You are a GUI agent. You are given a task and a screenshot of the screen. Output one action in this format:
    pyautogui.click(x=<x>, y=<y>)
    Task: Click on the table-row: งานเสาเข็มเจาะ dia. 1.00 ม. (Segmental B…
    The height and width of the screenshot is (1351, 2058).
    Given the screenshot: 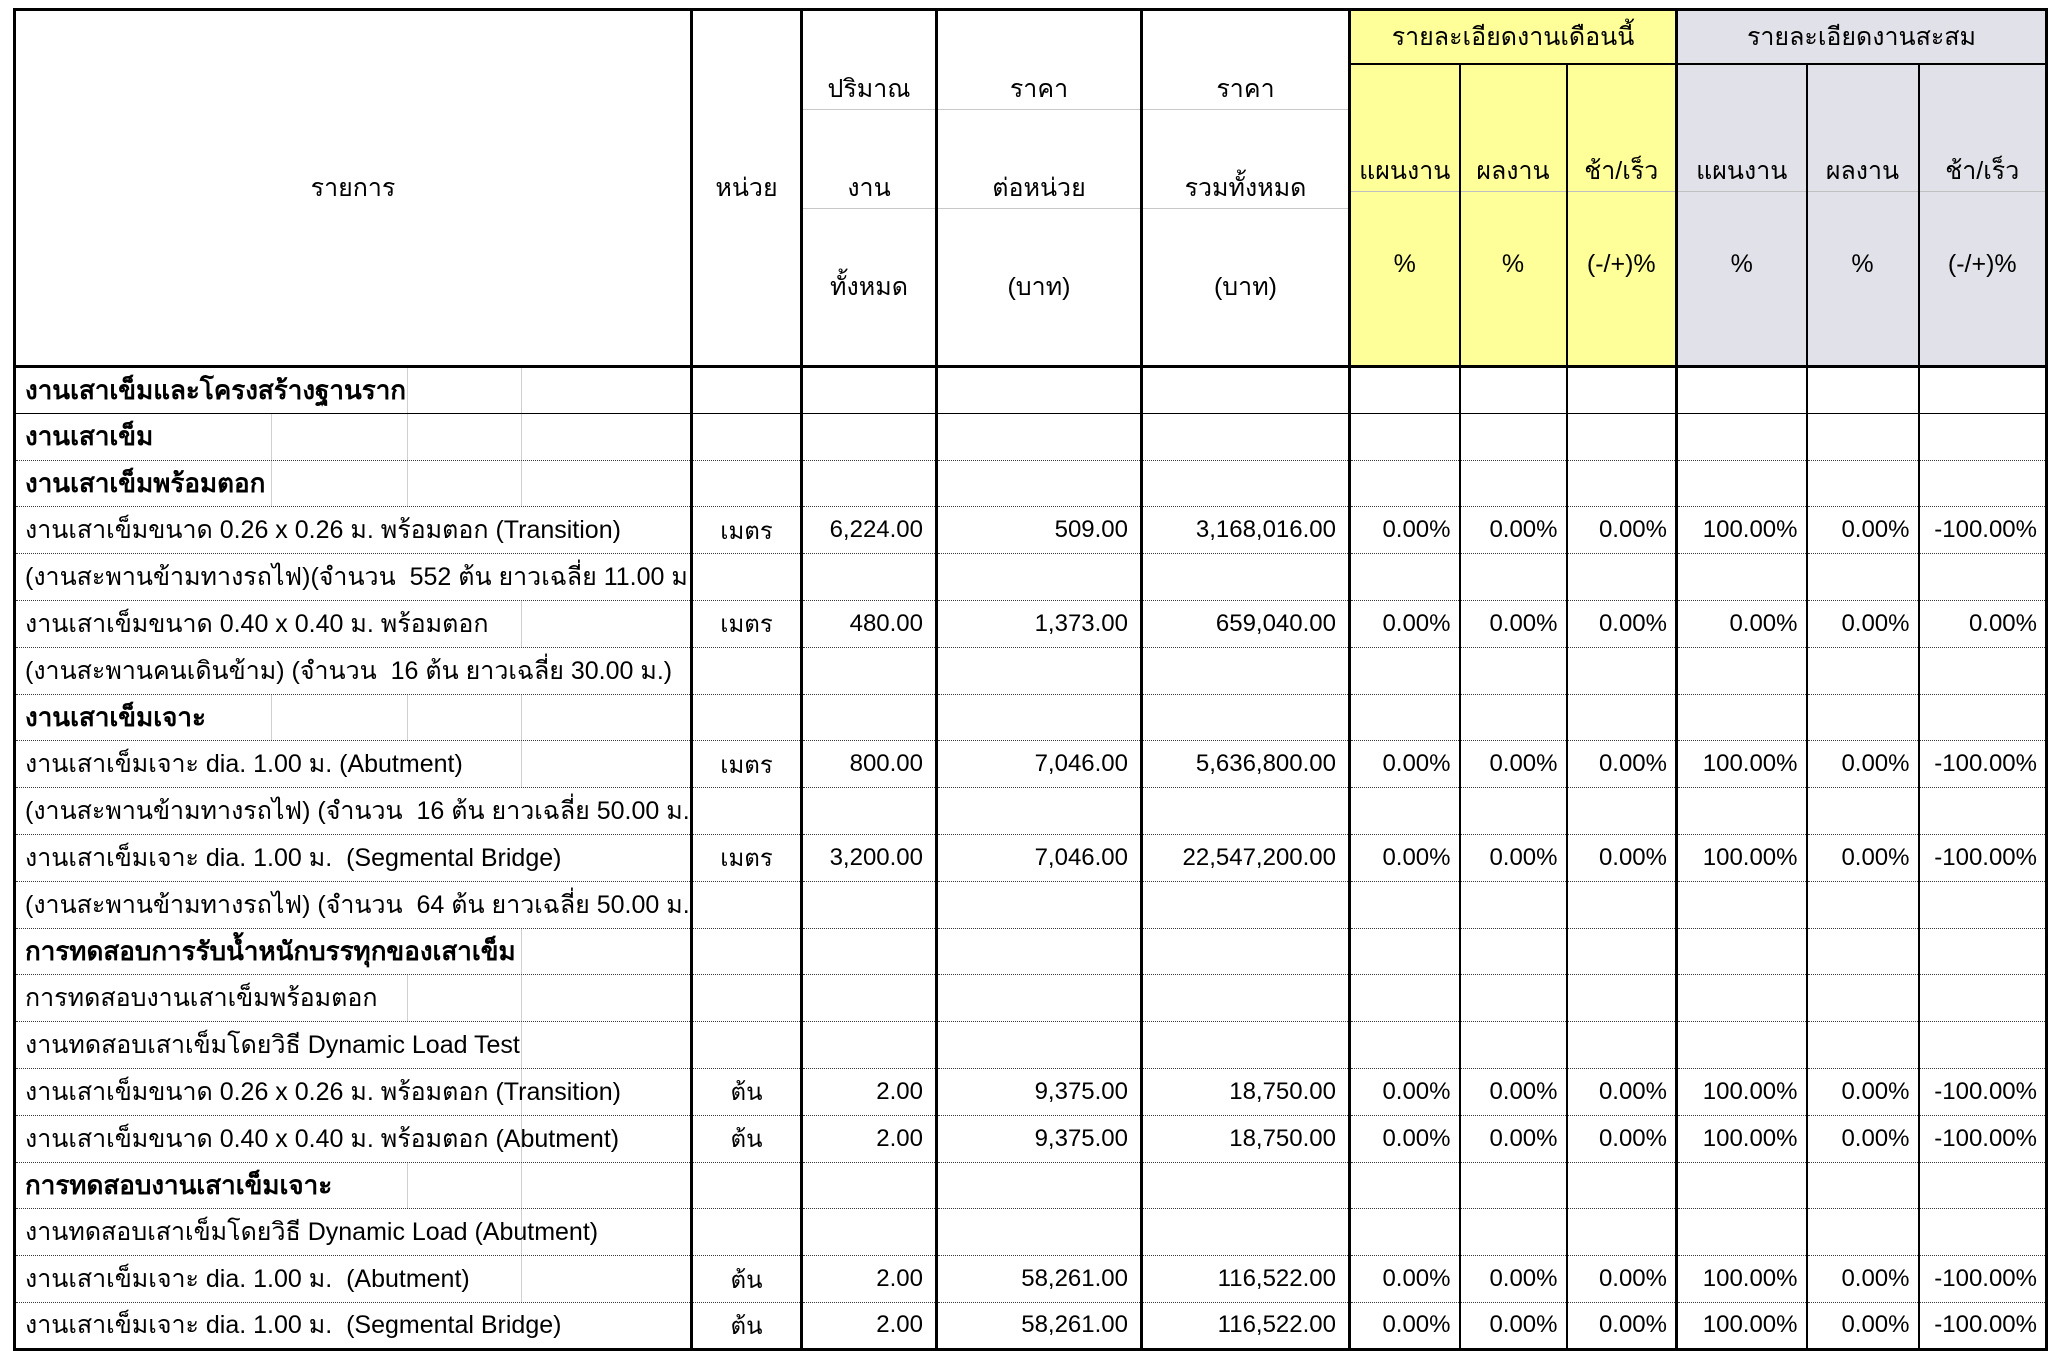 What is the action you would take?
    pyautogui.click(x=1030, y=1326)
    